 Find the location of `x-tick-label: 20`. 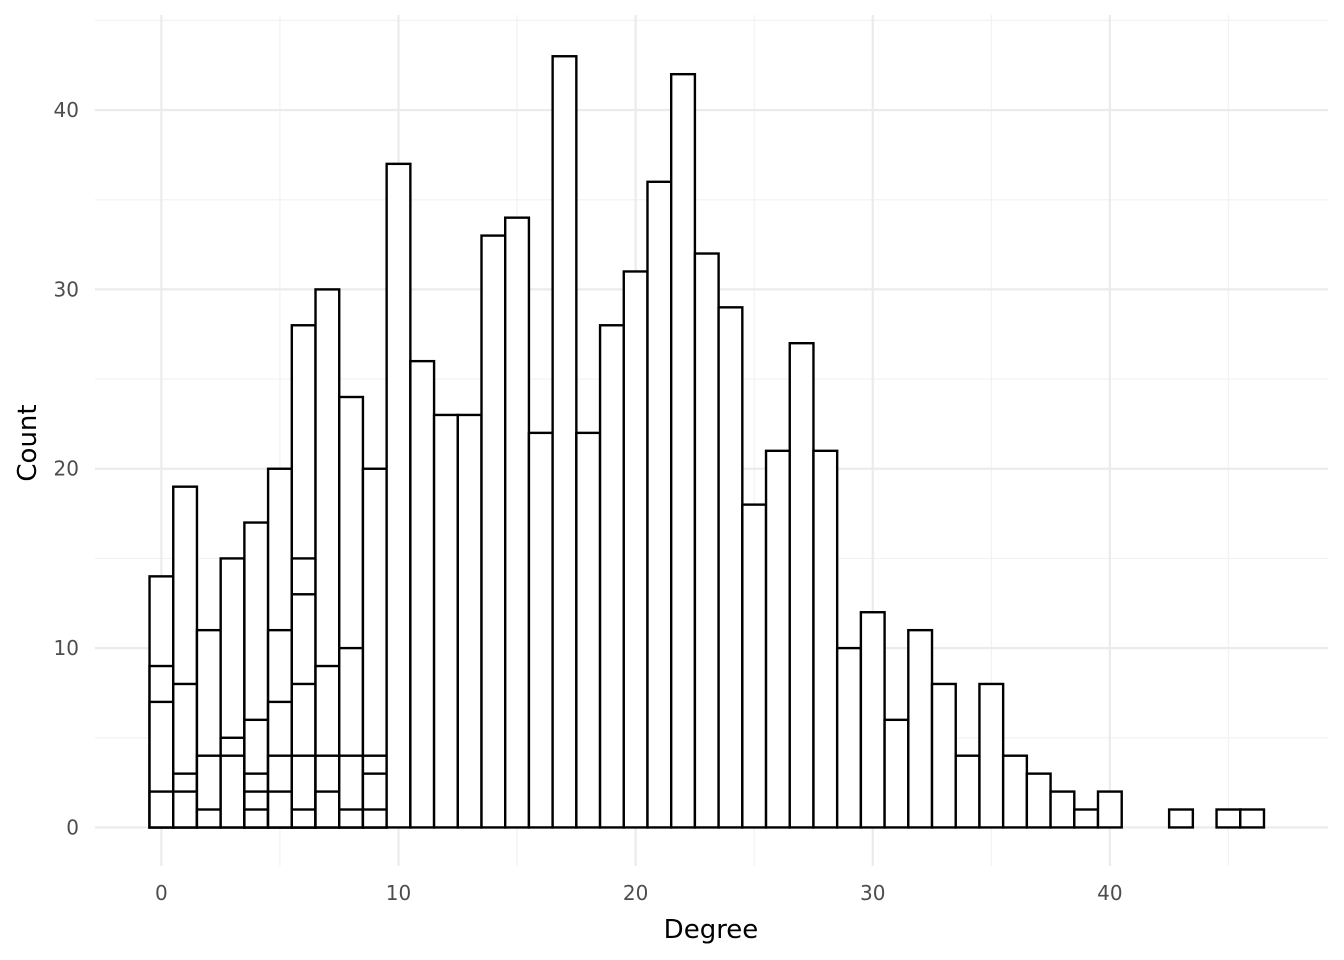

x-tick-label: 20 is located at coordinates (635, 893).